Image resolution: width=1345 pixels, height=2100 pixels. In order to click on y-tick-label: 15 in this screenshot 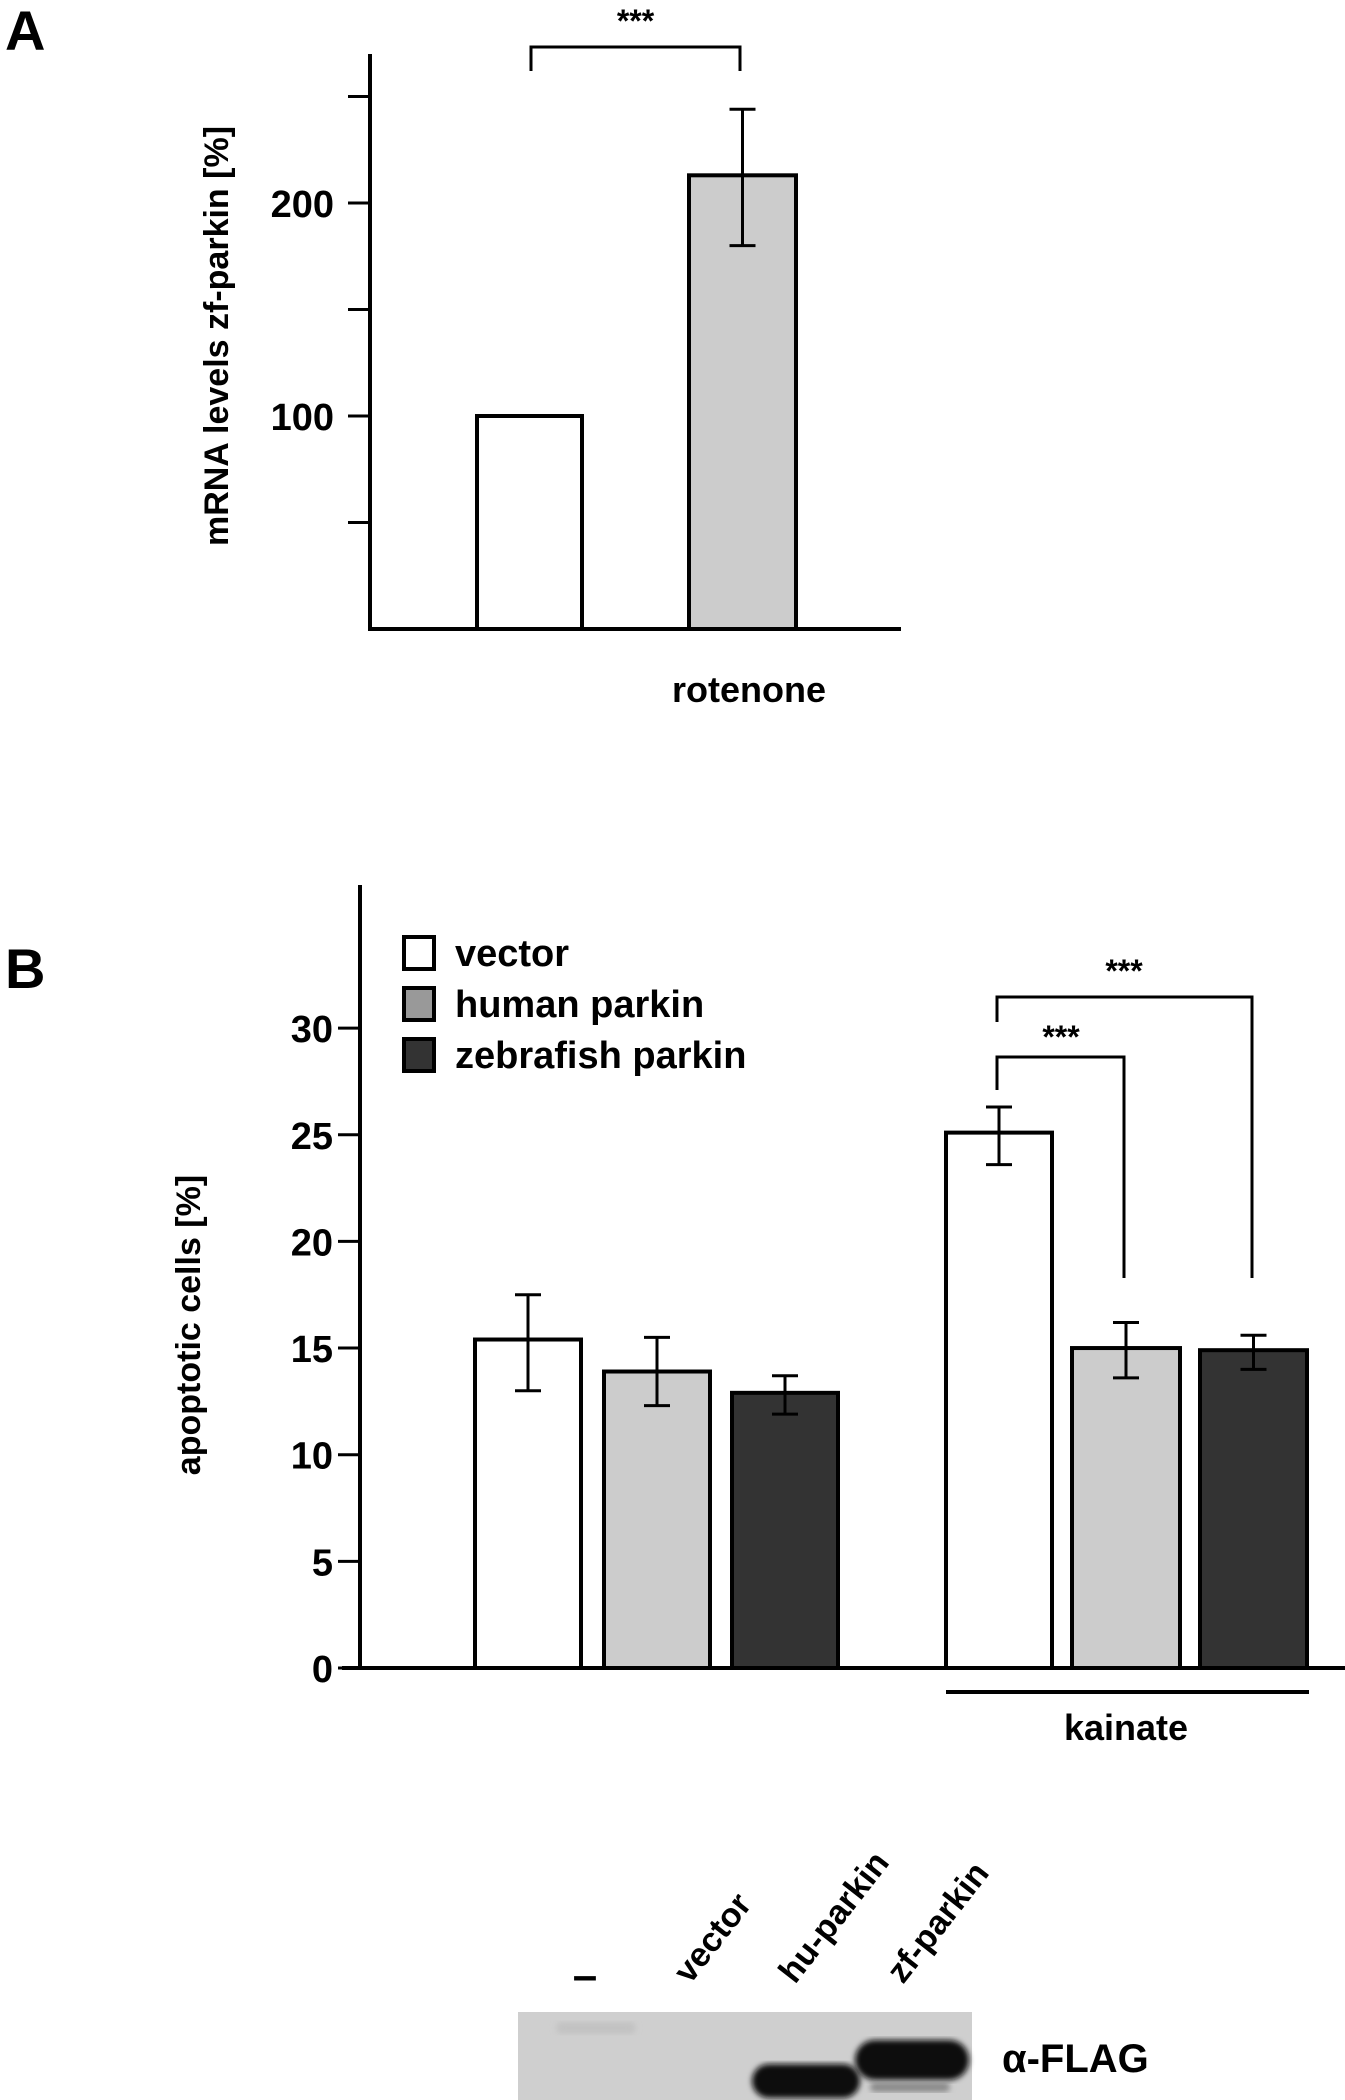, I will do `click(312, 1350)`.